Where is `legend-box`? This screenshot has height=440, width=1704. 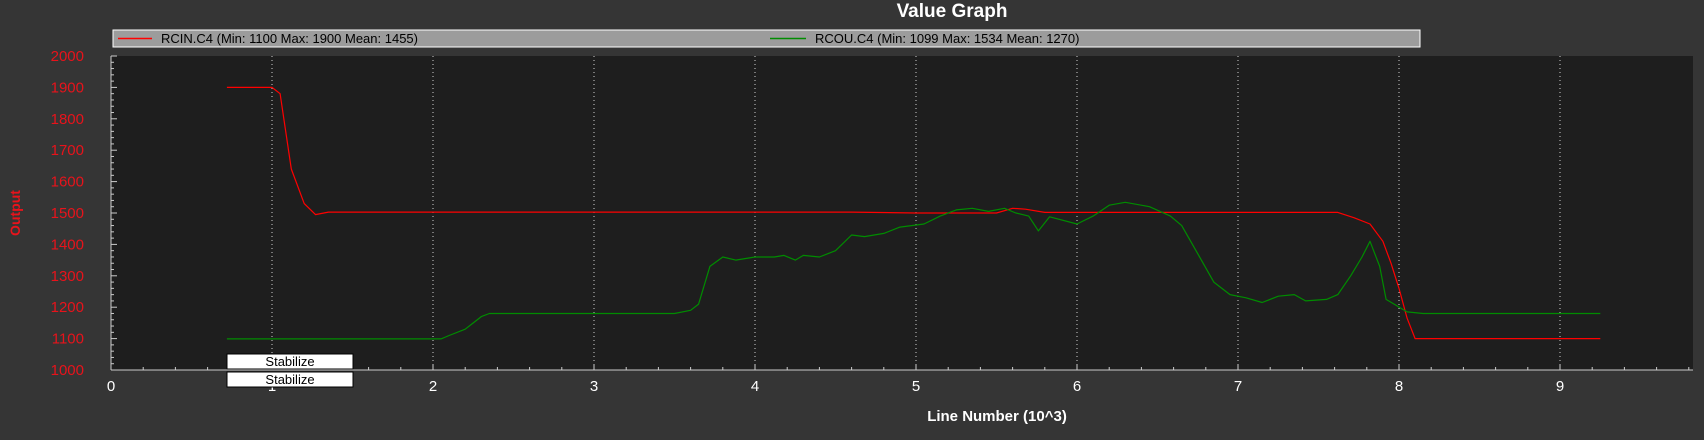 legend-box is located at coordinates (766, 38).